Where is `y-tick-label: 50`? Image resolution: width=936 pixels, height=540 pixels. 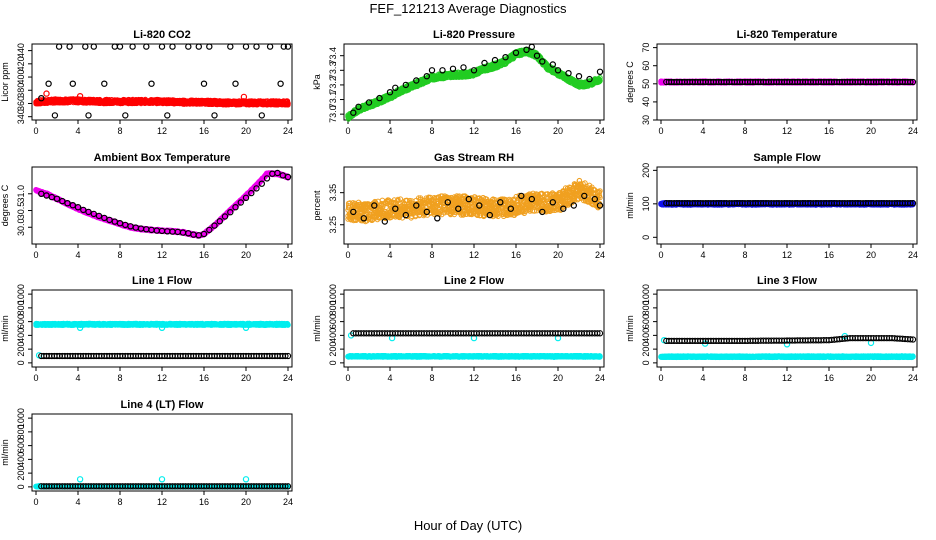
y-tick-label: 50 is located at coordinates (646, 84).